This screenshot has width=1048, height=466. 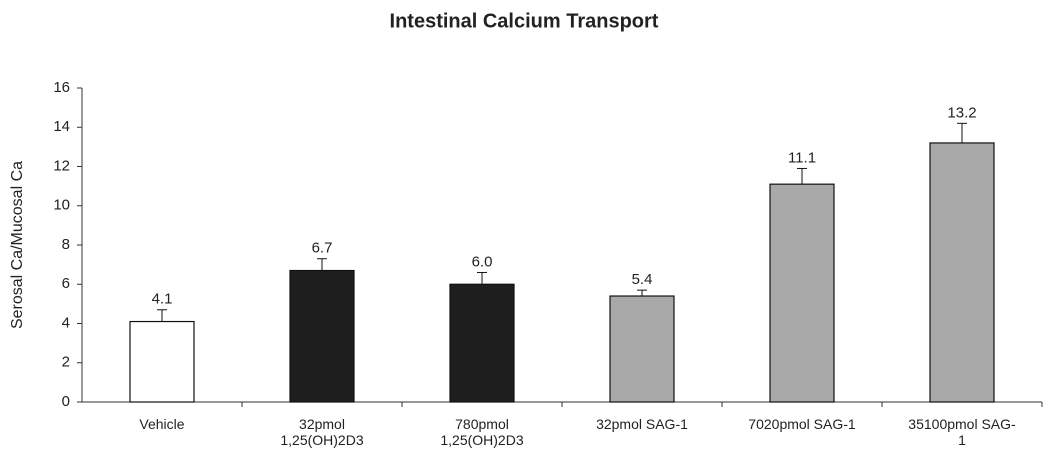 What do you see at coordinates (961, 112) in the screenshot?
I see `value-label: 13.2` at bounding box center [961, 112].